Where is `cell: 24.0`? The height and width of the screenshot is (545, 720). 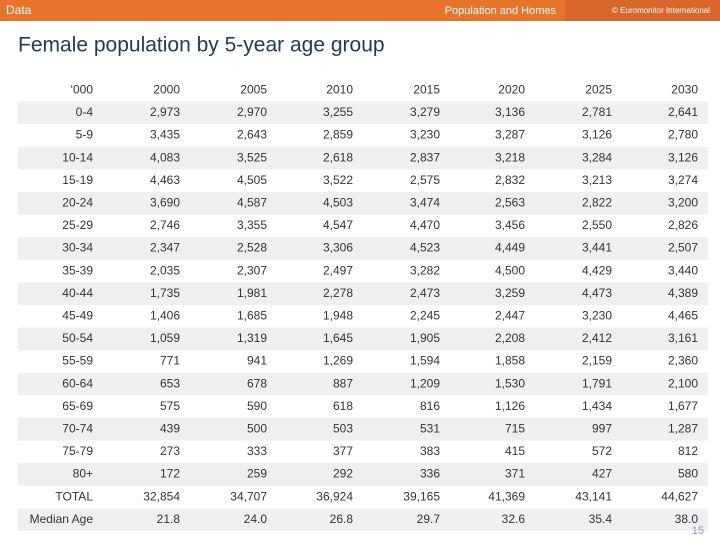
cell: 24.0 is located at coordinates (256, 519).